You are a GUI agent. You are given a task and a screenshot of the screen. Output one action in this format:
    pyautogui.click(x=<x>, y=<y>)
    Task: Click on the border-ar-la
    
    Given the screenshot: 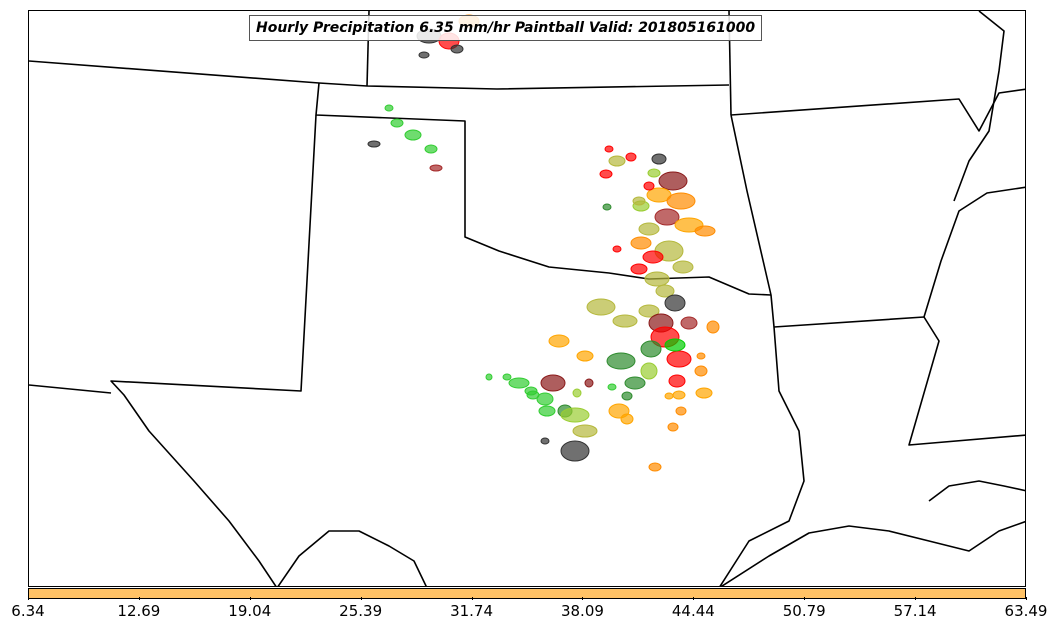 What is the action you would take?
    pyautogui.click(x=899, y=381)
    